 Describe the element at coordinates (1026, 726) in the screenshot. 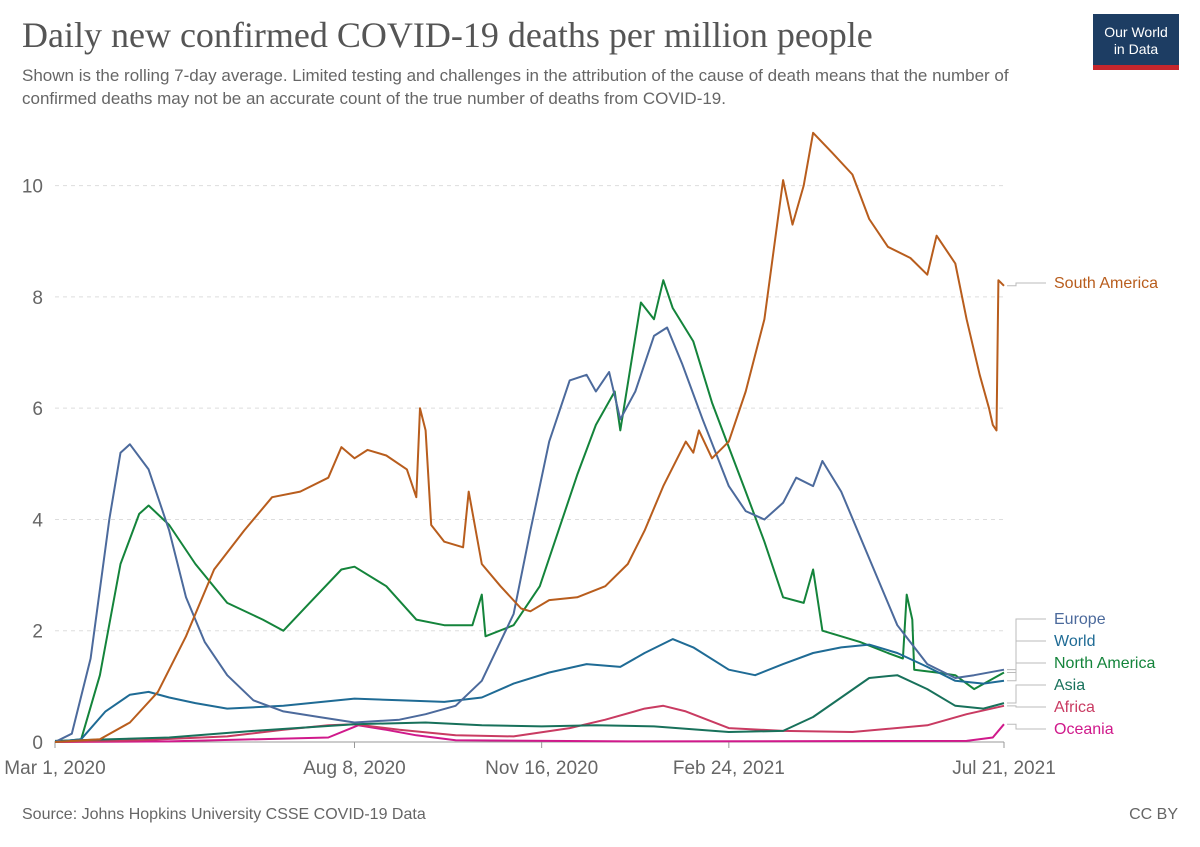

I see `label-connector-oceania` at that location.